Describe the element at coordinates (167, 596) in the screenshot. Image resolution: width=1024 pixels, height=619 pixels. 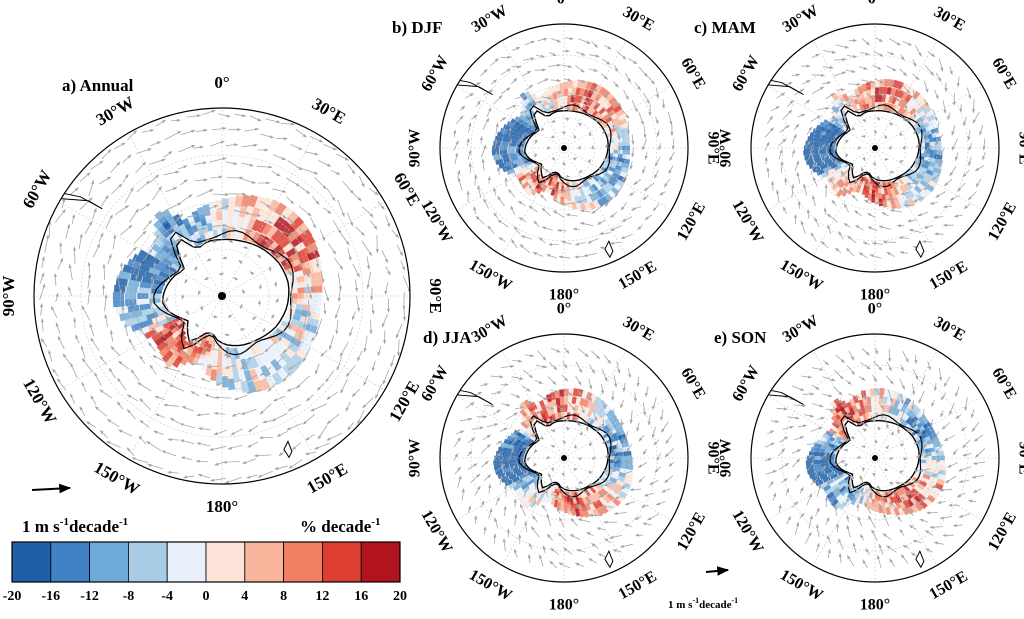
I see `colorbar-tick-label: -4` at that location.